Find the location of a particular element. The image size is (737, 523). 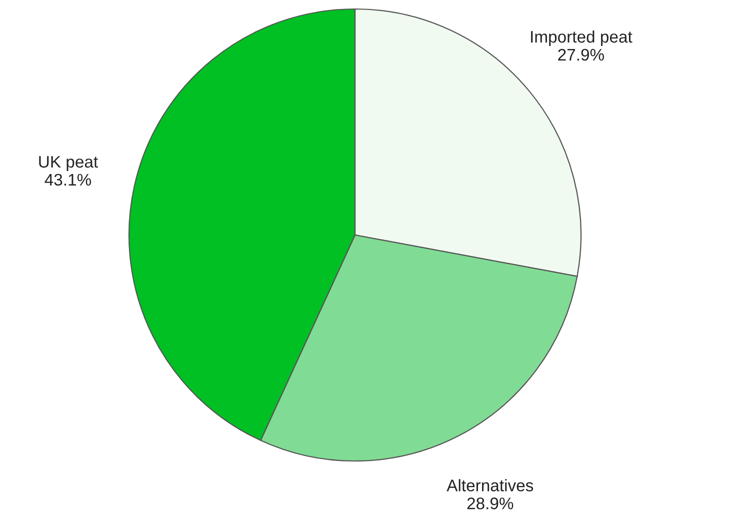

data-label: 43.1% is located at coordinates (68, 180).